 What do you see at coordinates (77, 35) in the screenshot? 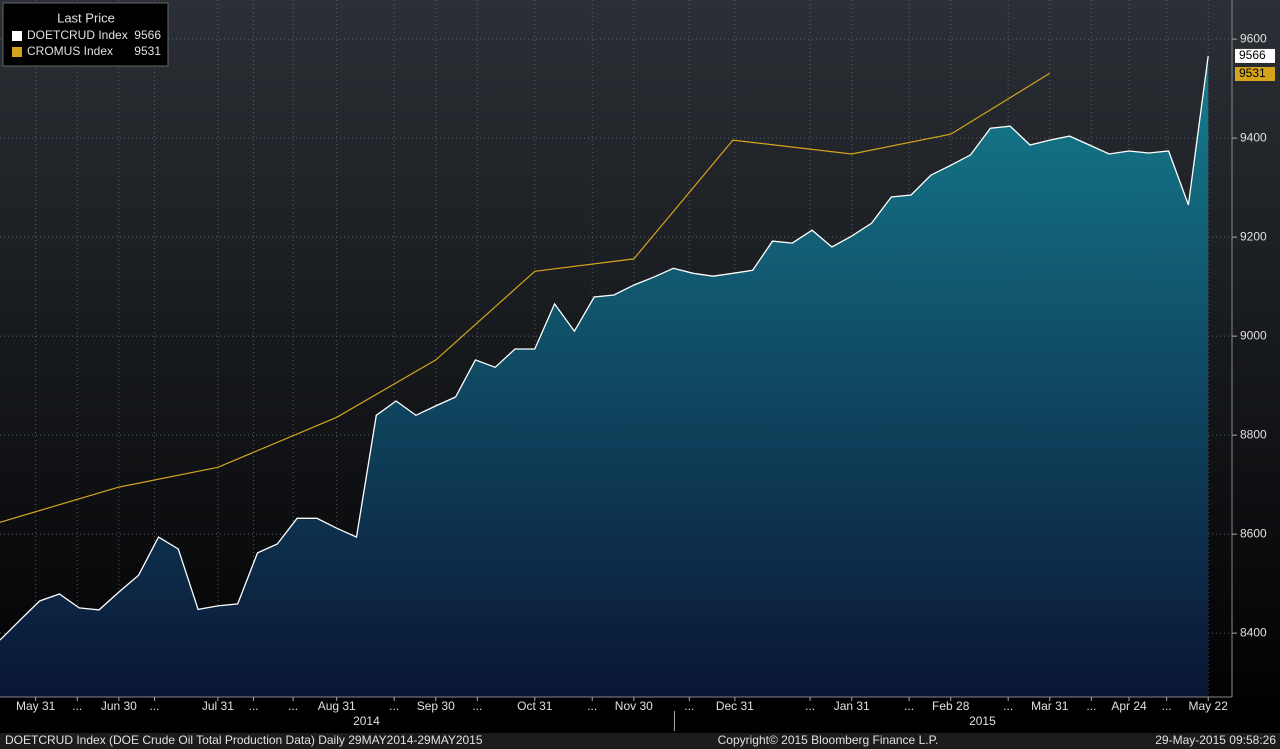
I see `legend-label: DOETCRUD Index` at bounding box center [77, 35].